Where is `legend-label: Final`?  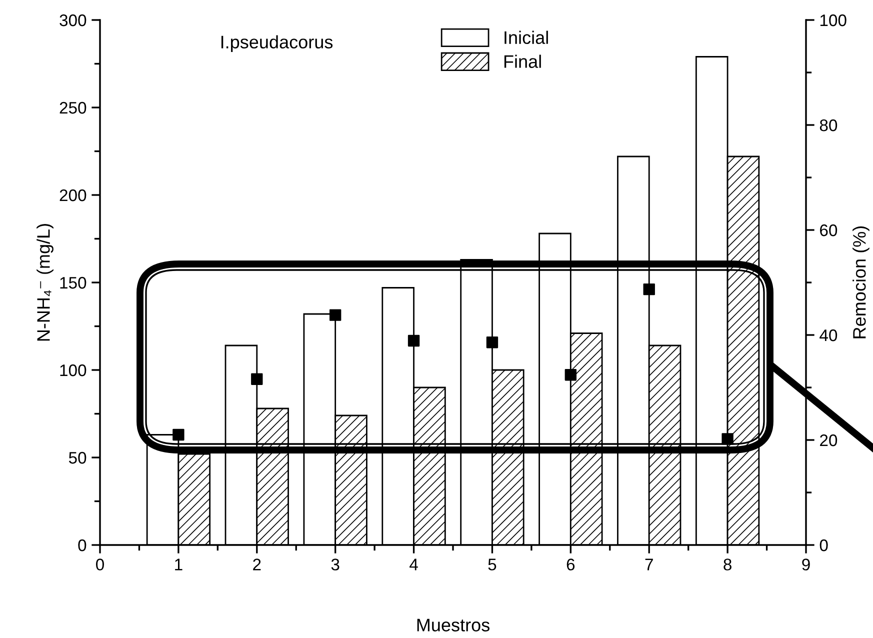 legend-label: Final is located at coordinates (522, 61).